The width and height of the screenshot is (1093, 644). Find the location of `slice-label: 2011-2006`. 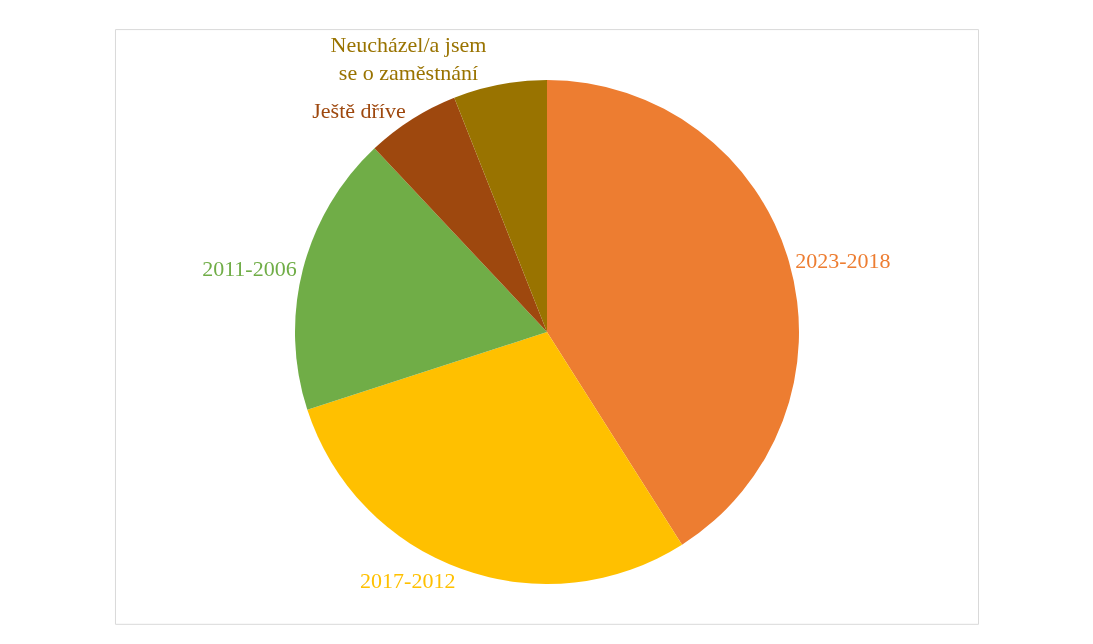

slice-label: 2011-2006 is located at coordinates (249, 269).